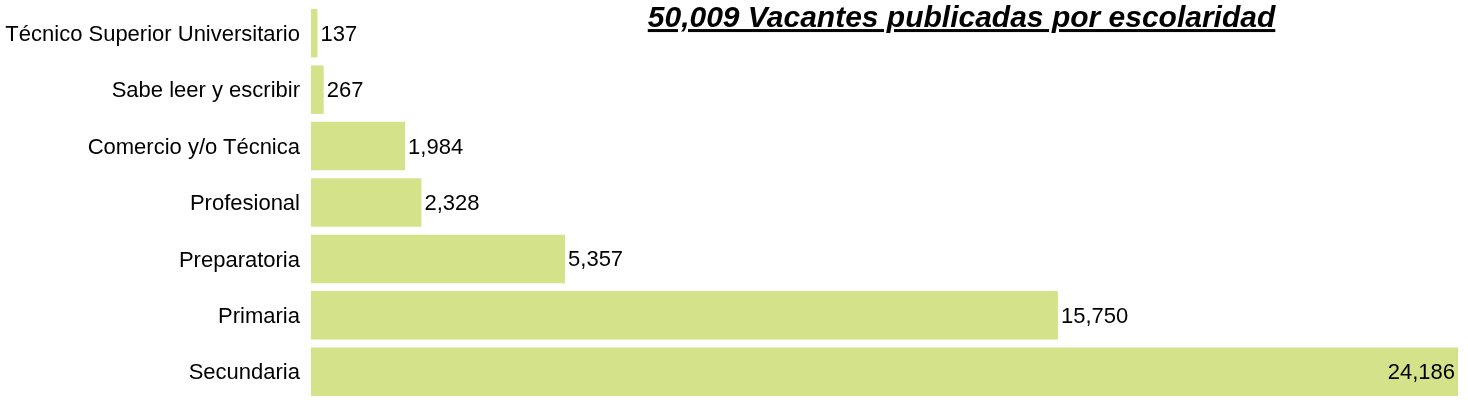 This screenshot has height=405, width=1468. I want to click on data-label: 24,186, so click(1421, 372).